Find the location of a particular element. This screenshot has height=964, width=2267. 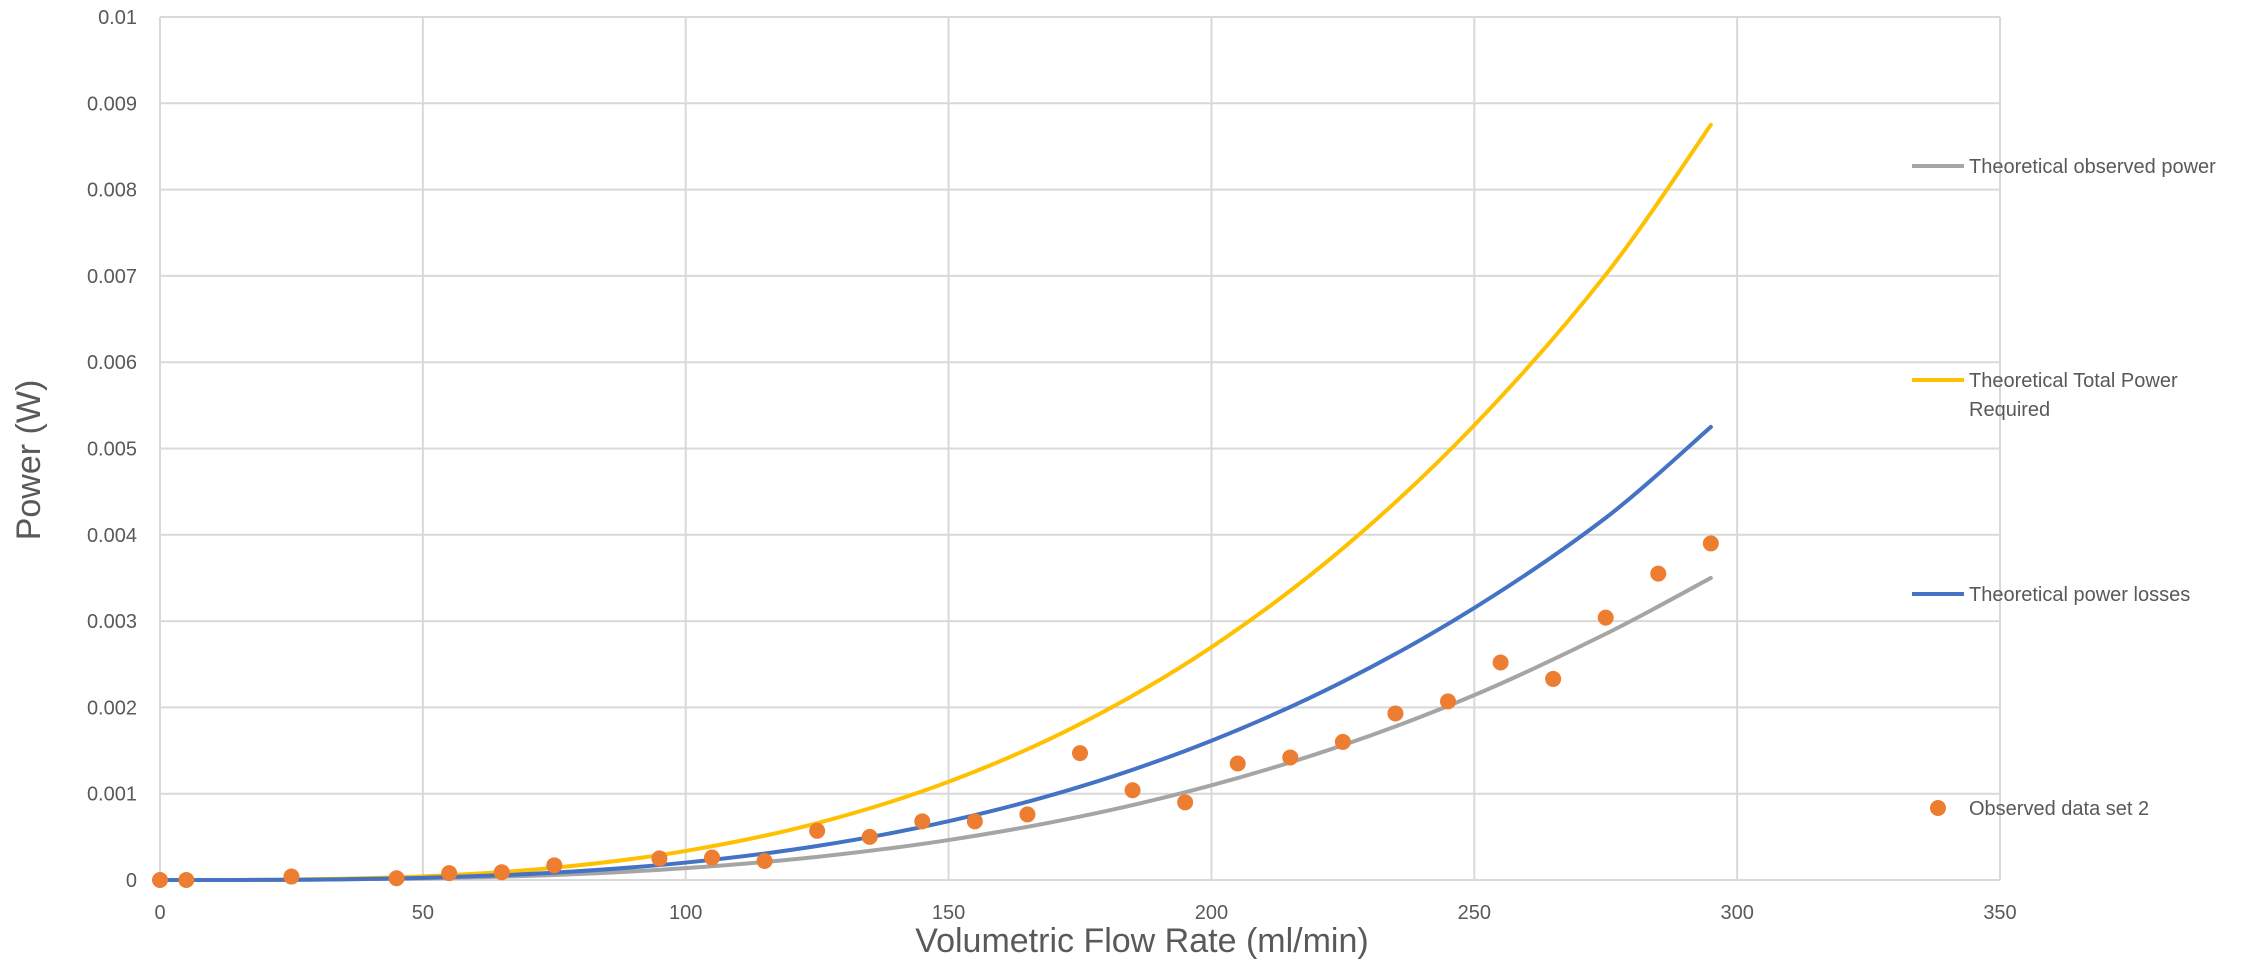

y-axis-title: Power (W) is located at coordinates (29, 460).